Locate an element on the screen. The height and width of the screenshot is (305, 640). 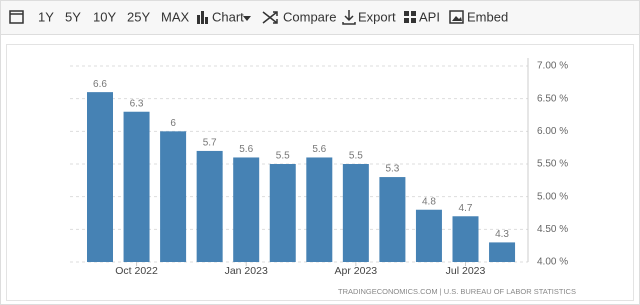
x-tick-label: Jul 2023 is located at coordinates (466, 271).